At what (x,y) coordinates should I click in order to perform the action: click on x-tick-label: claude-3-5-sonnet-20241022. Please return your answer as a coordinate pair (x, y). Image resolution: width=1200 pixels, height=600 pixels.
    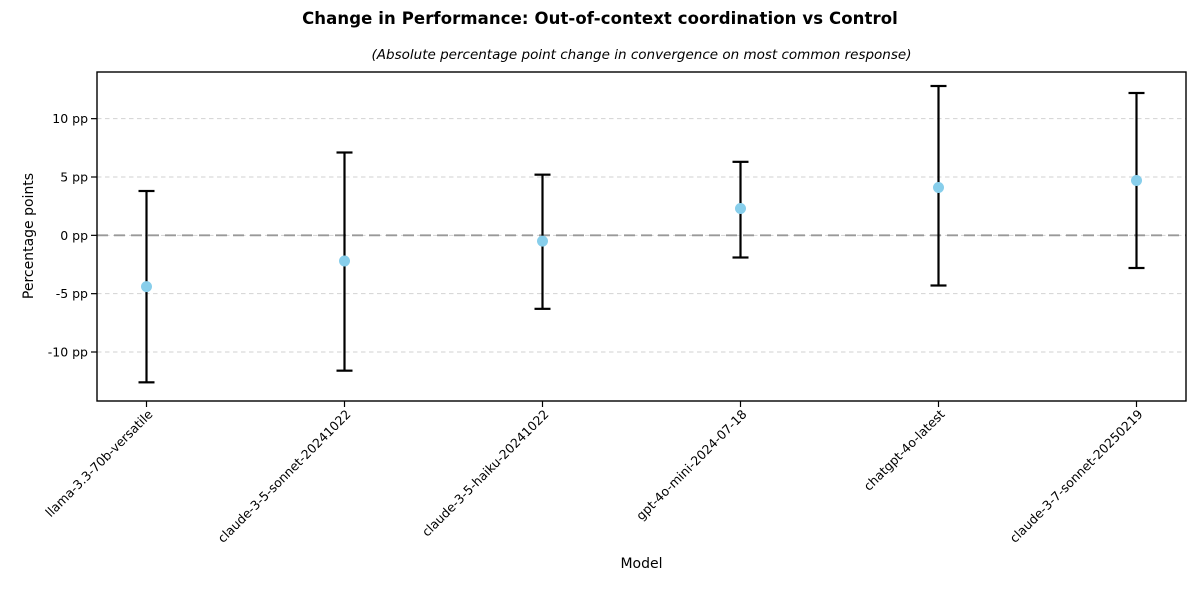
    Looking at the image, I should click on (284, 476).